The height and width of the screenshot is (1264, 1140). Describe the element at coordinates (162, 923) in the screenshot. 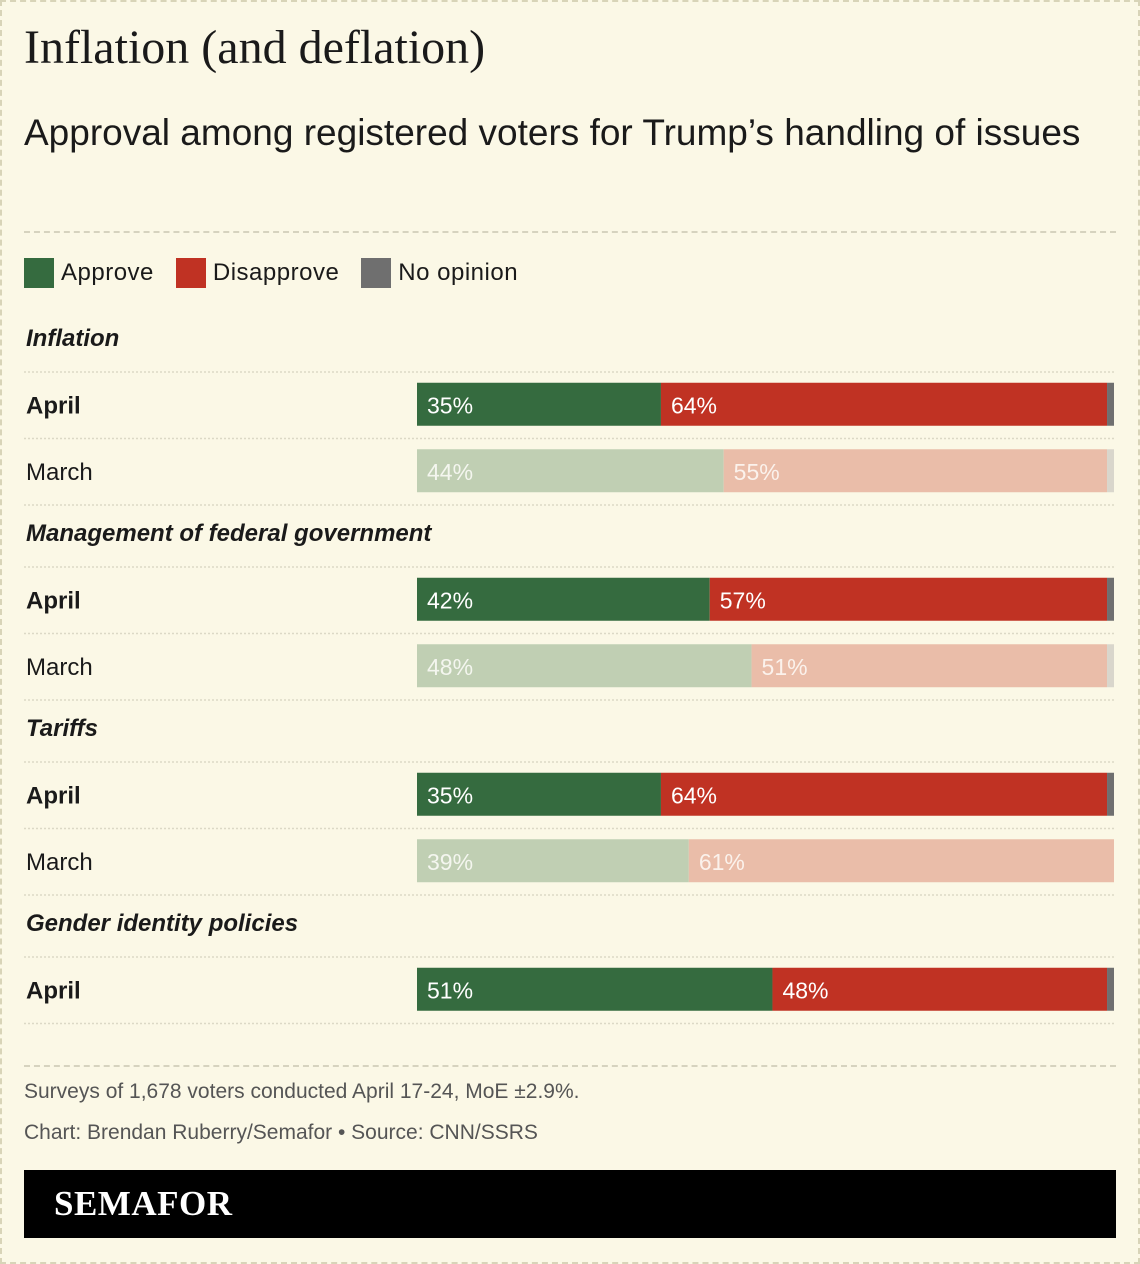

I see `group-label: Gender identity policies` at that location.